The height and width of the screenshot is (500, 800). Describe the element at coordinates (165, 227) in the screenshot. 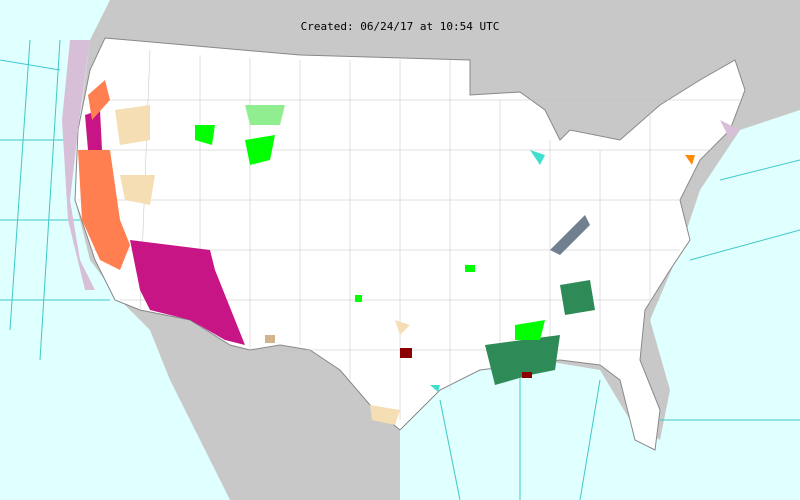

I see `excessive-heat-warning-area` at that location.